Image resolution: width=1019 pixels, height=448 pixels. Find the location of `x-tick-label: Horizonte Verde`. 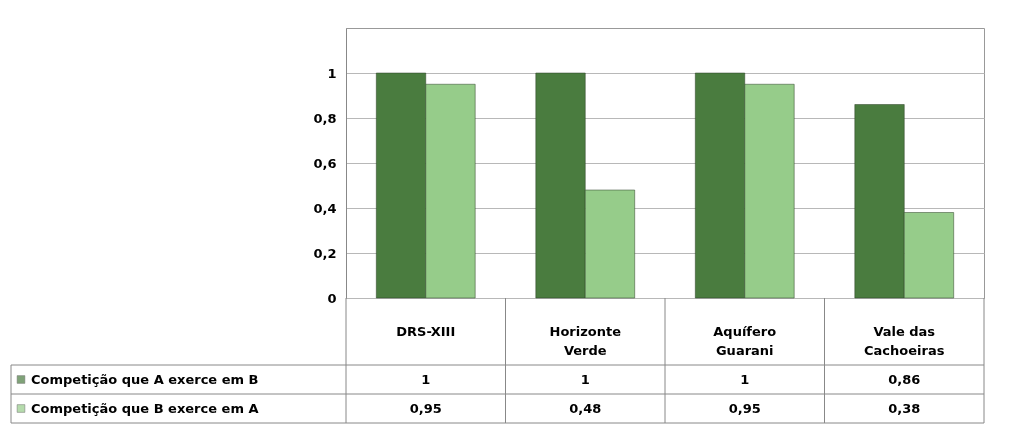

x-tick-label: Horizonte Verde is located at coordinates (585, 340).